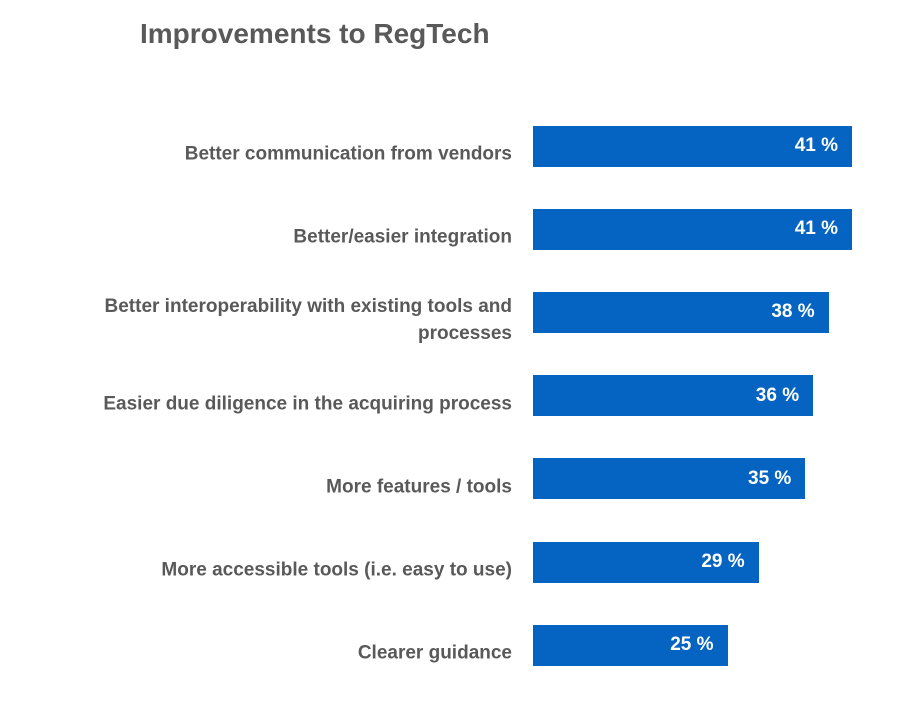 Image resolution: width=921 pixels, height=701 pixels. What do you see at coordinates (723, 561) in the screenshot?
I see `value-label: 29 %` at bounding box center [723, 561].